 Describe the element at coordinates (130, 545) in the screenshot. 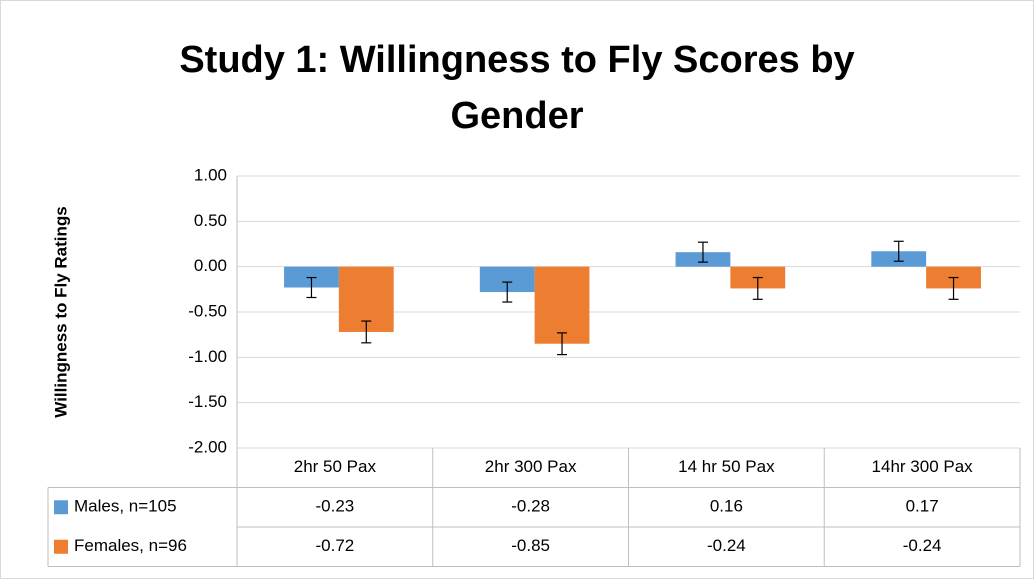

I see `legend-label: Females, n=96` at that location.